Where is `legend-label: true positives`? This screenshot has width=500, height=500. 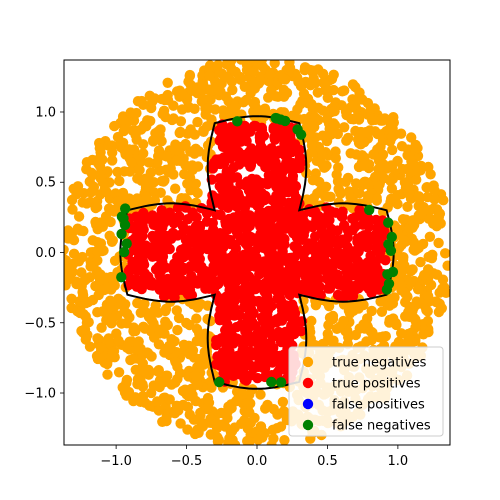 legend-label: true positives is located at coordinates (376, 384).